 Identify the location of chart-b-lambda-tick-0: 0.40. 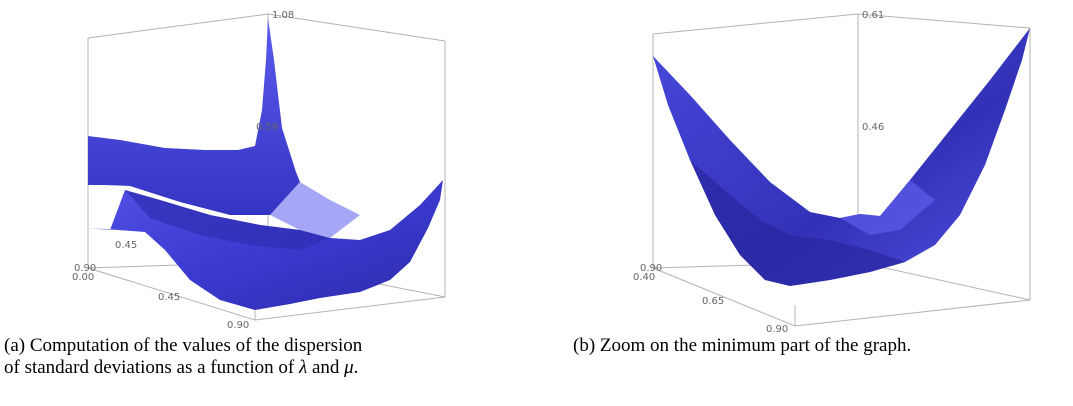
(644, 277).